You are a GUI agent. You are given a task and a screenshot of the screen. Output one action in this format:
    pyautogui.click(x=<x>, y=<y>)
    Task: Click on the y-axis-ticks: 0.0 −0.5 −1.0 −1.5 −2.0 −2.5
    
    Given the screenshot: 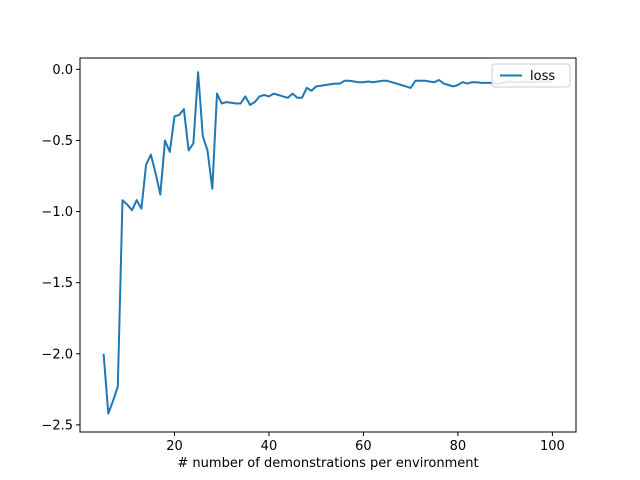 What is the action you would take?
    pyautogui.click(x=60, y=248)
    